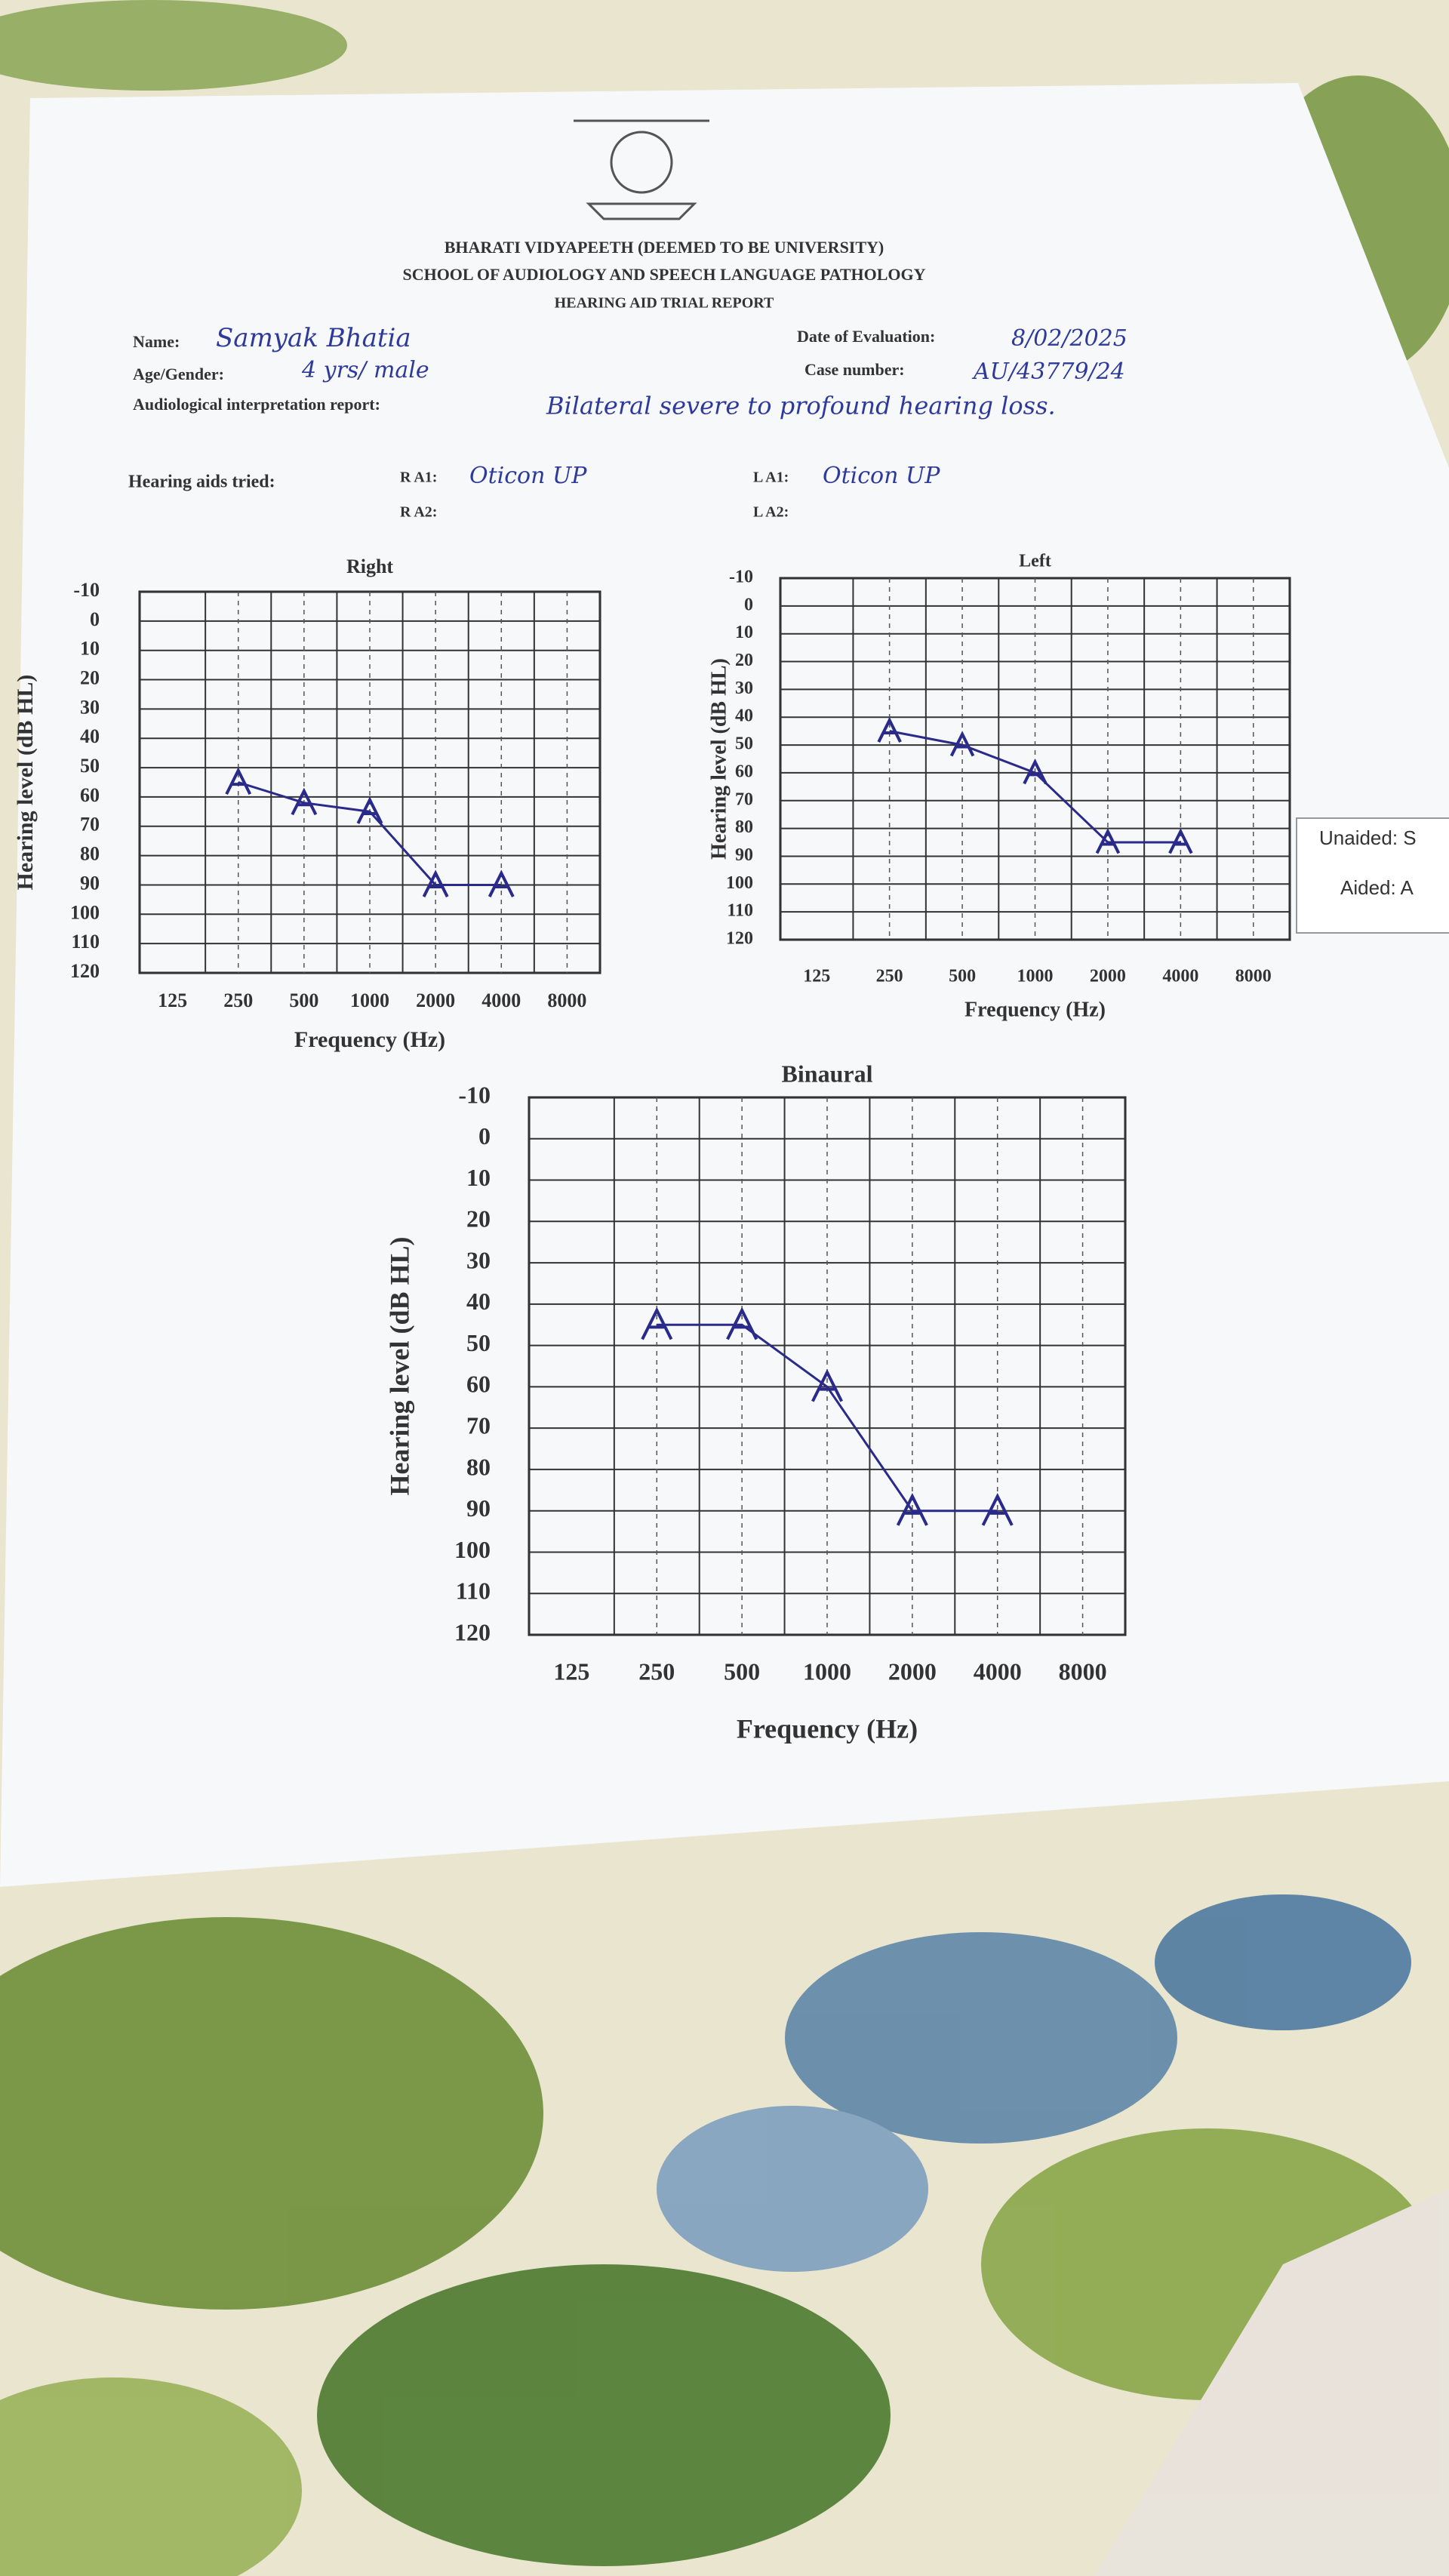 This screenshot has width=1449, height=2576. Describe the element at coordinates (418, 512) in the screenshot. I see `field-label: R A2:` at that location.